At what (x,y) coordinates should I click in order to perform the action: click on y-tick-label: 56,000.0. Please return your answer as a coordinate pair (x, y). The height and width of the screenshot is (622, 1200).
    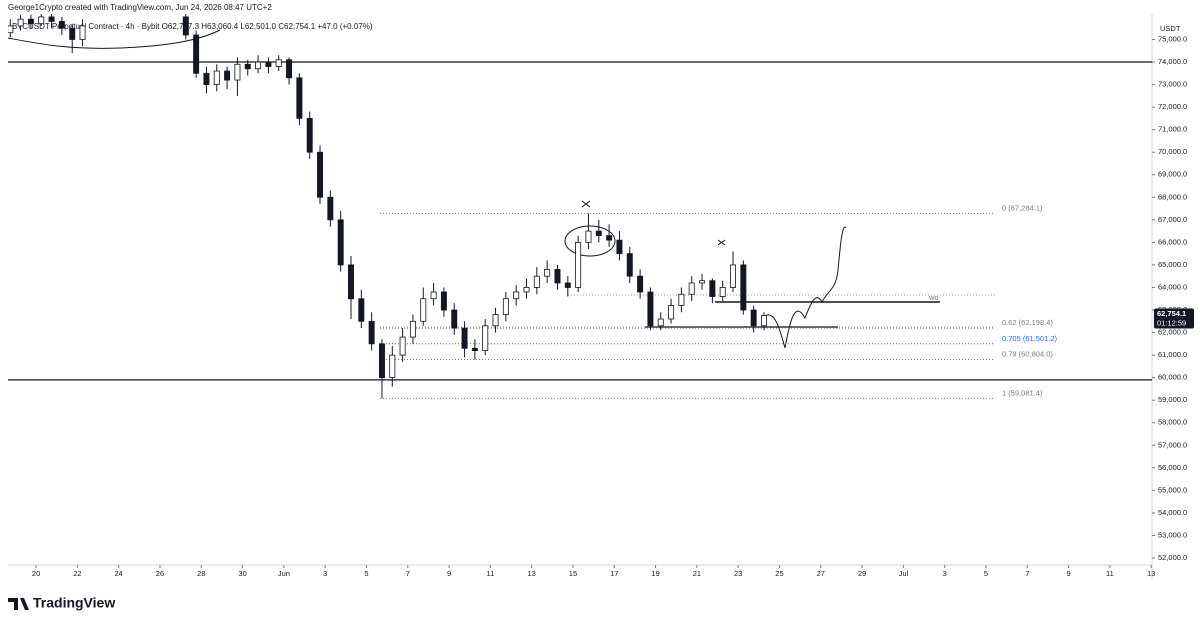
    Looking at the image, I should click on (1172, 467).